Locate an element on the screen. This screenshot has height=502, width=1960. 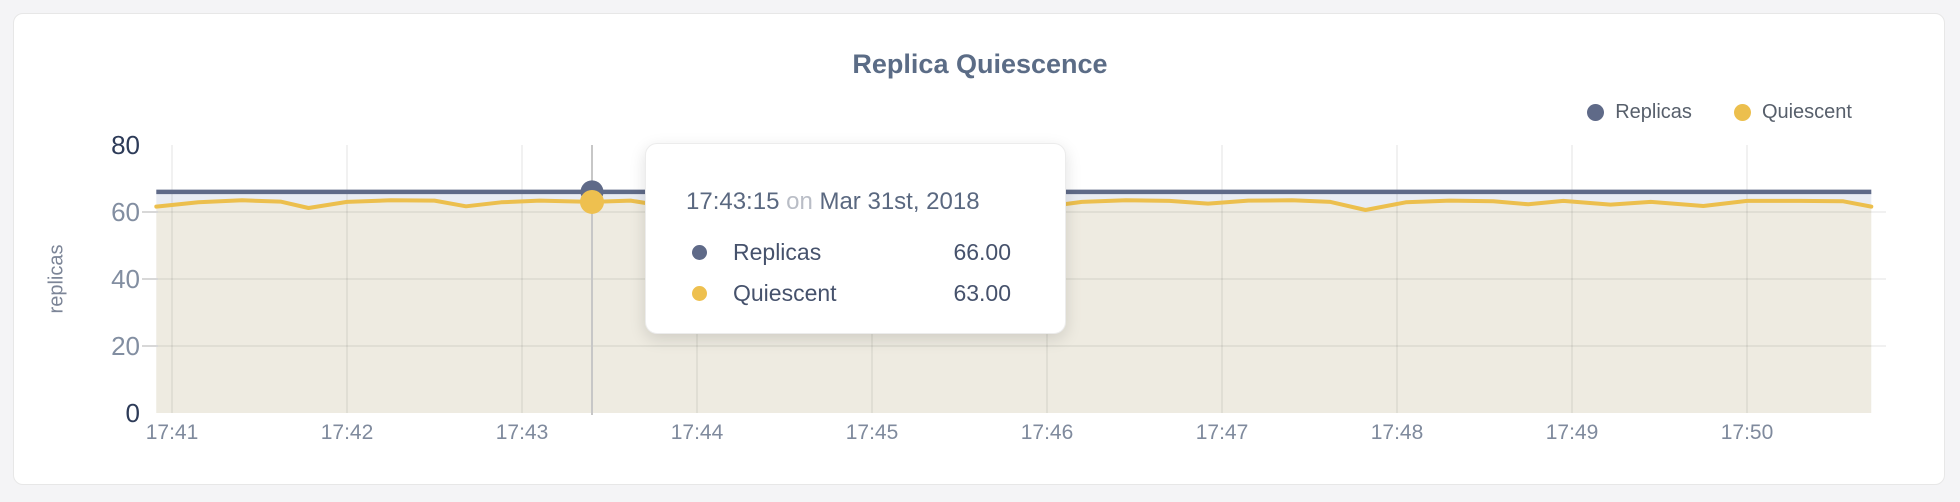
chart-title: Replica Quiescence is located at coordinates (980, 64).